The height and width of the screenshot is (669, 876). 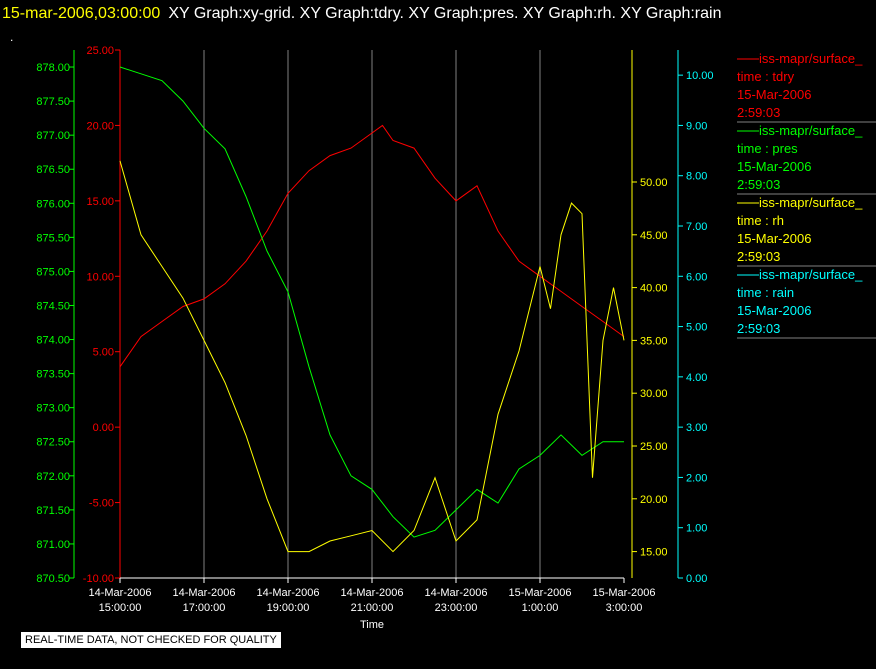 I want to click on x-tick-time: 23:00:00, so click(x=456, y=608).